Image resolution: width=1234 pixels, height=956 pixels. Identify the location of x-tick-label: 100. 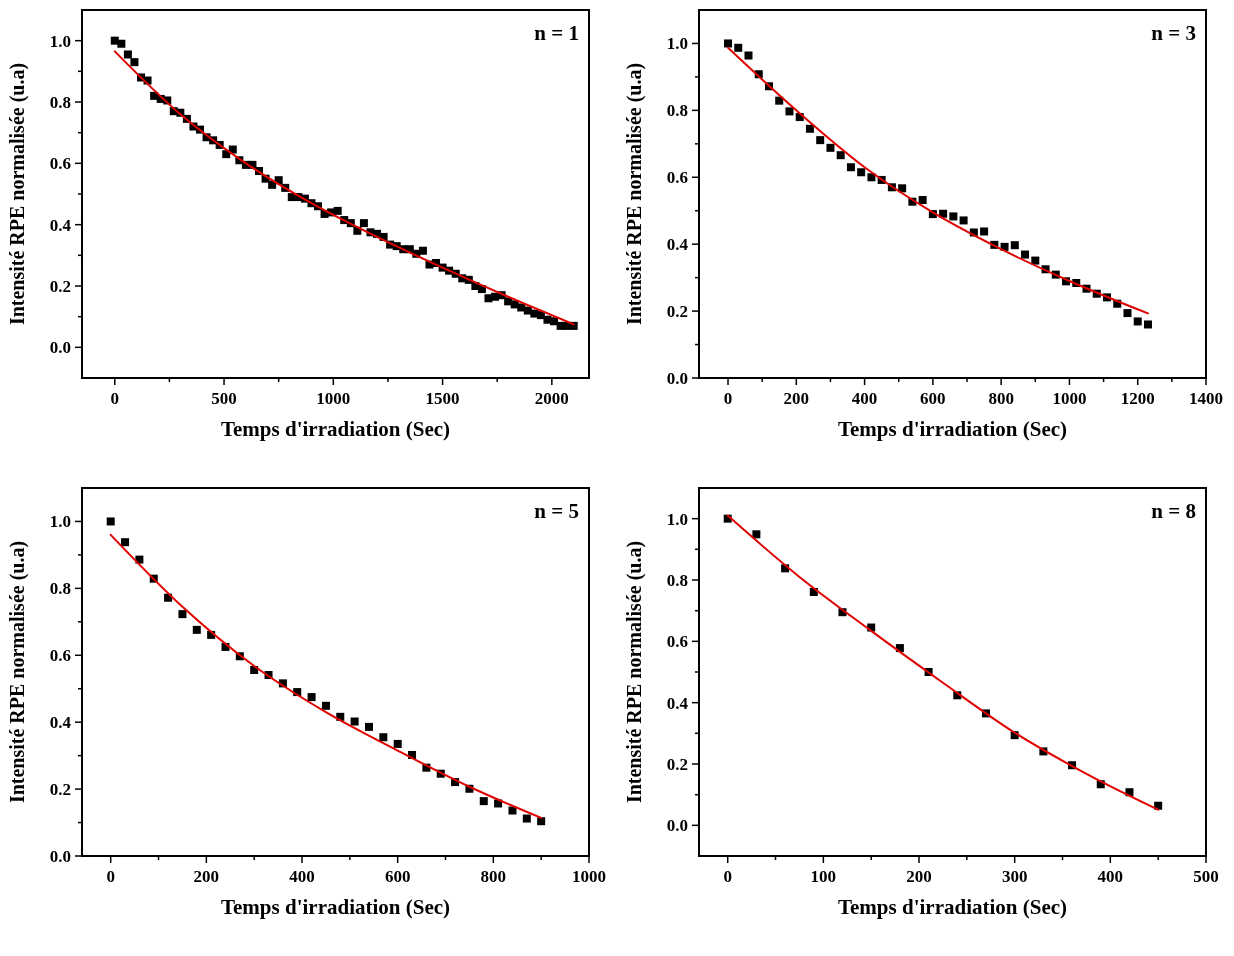
(823, 876).